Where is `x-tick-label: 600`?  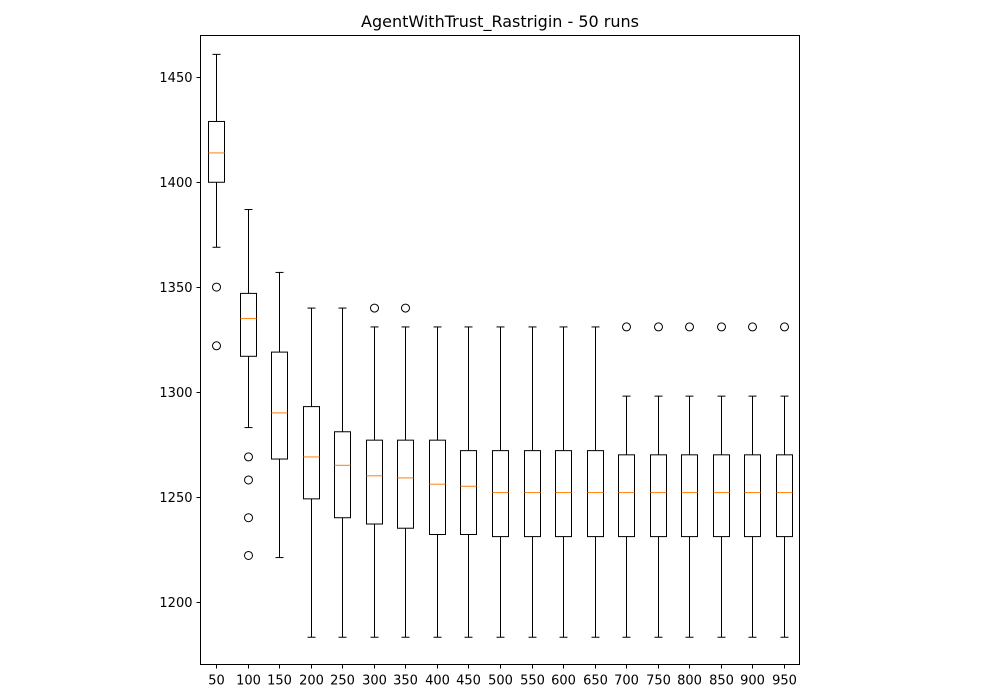 x-tick-label: 600 is located at coordinates (563, 681).